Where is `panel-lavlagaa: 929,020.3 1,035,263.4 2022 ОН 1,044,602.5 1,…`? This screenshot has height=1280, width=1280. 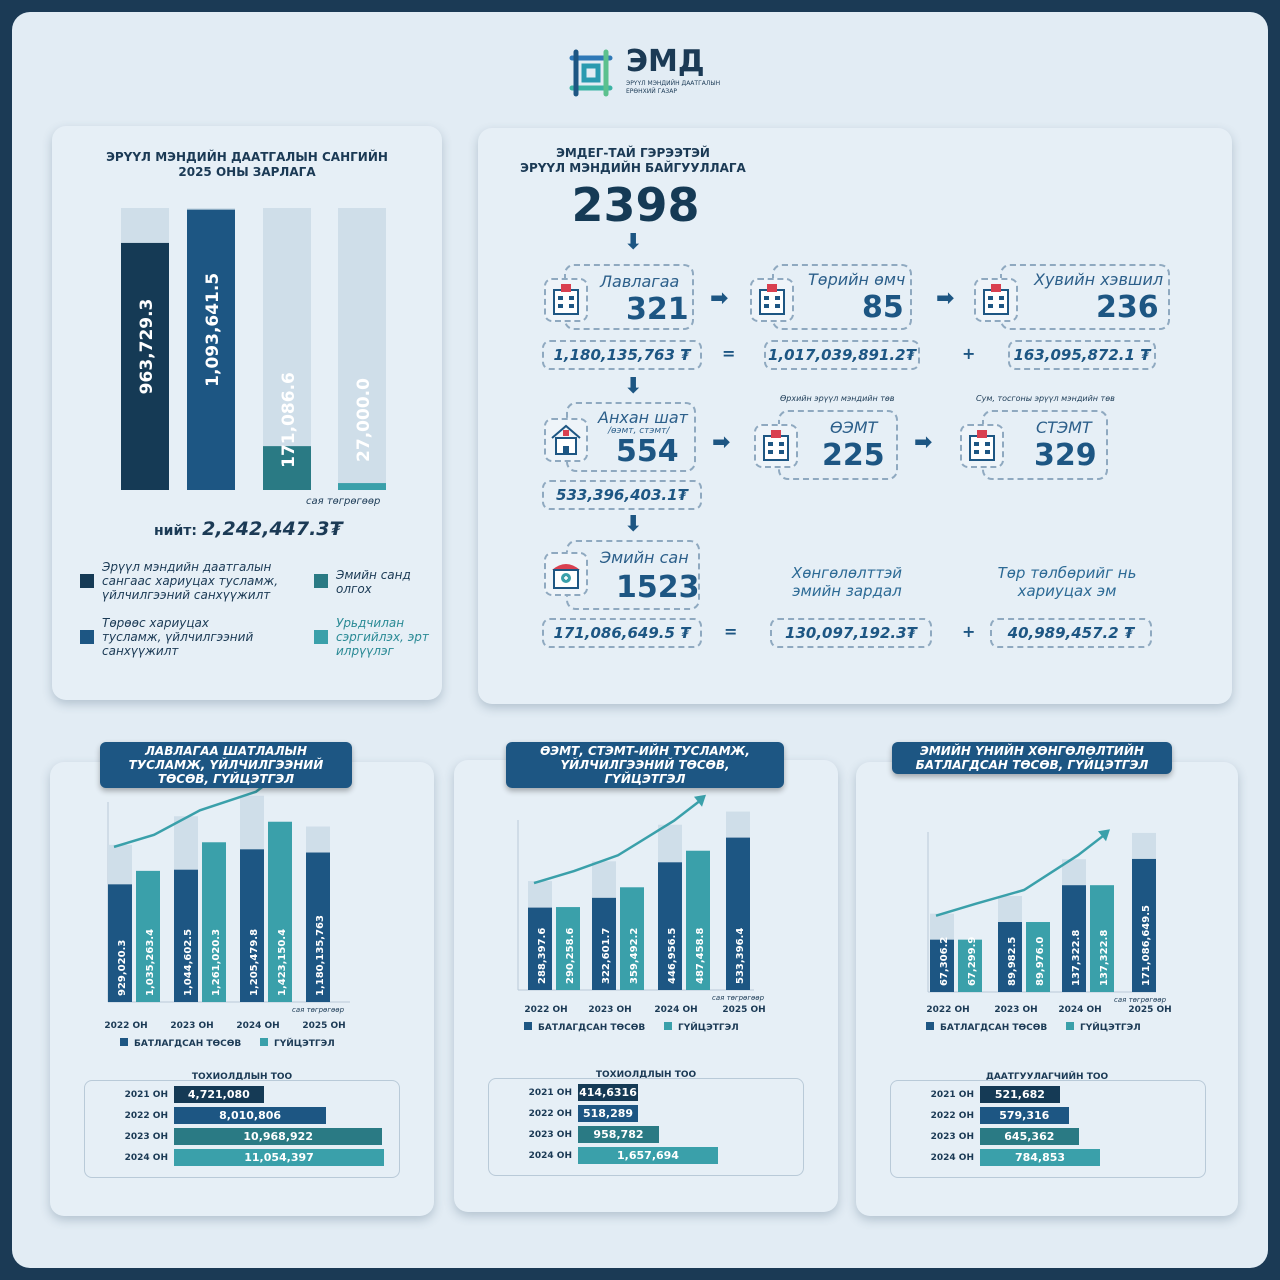 panel-lavlagaa: 929,020.3 1,035,263.4 2022 ОН 1,044,602.5 1,… is located at coordinates (242, 989).